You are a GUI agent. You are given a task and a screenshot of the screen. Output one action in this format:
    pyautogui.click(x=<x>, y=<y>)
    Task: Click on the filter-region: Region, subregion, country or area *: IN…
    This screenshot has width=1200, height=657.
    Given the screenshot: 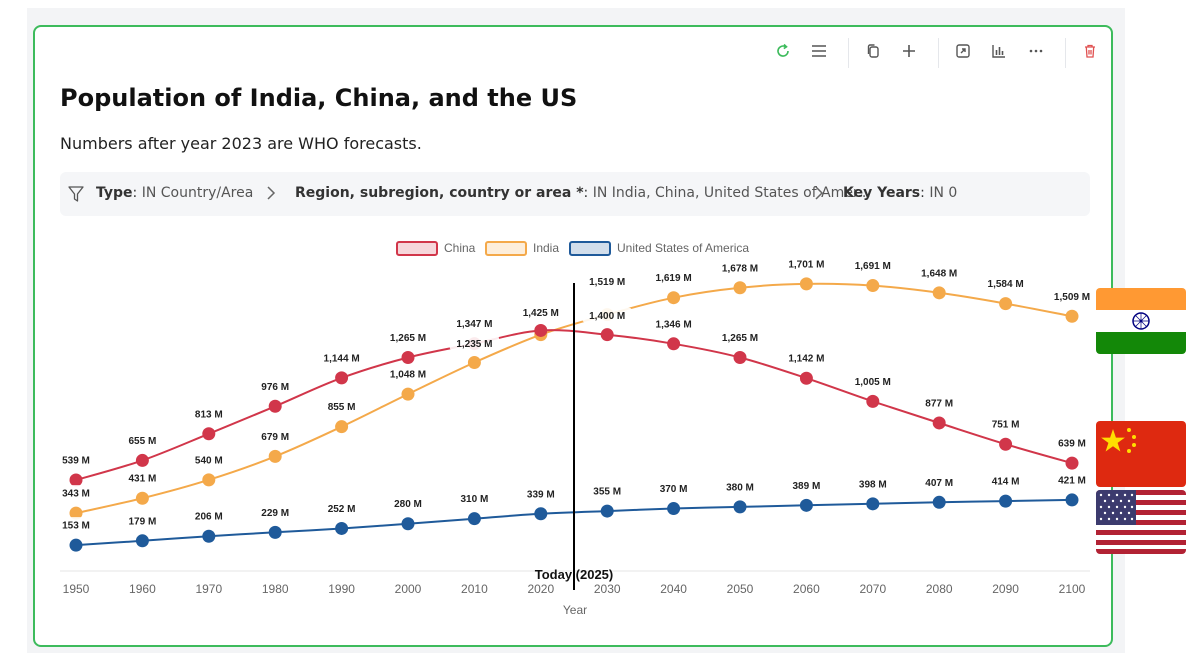 What is the action you would take?
    pyautogui.click(x=583, y=193)
    